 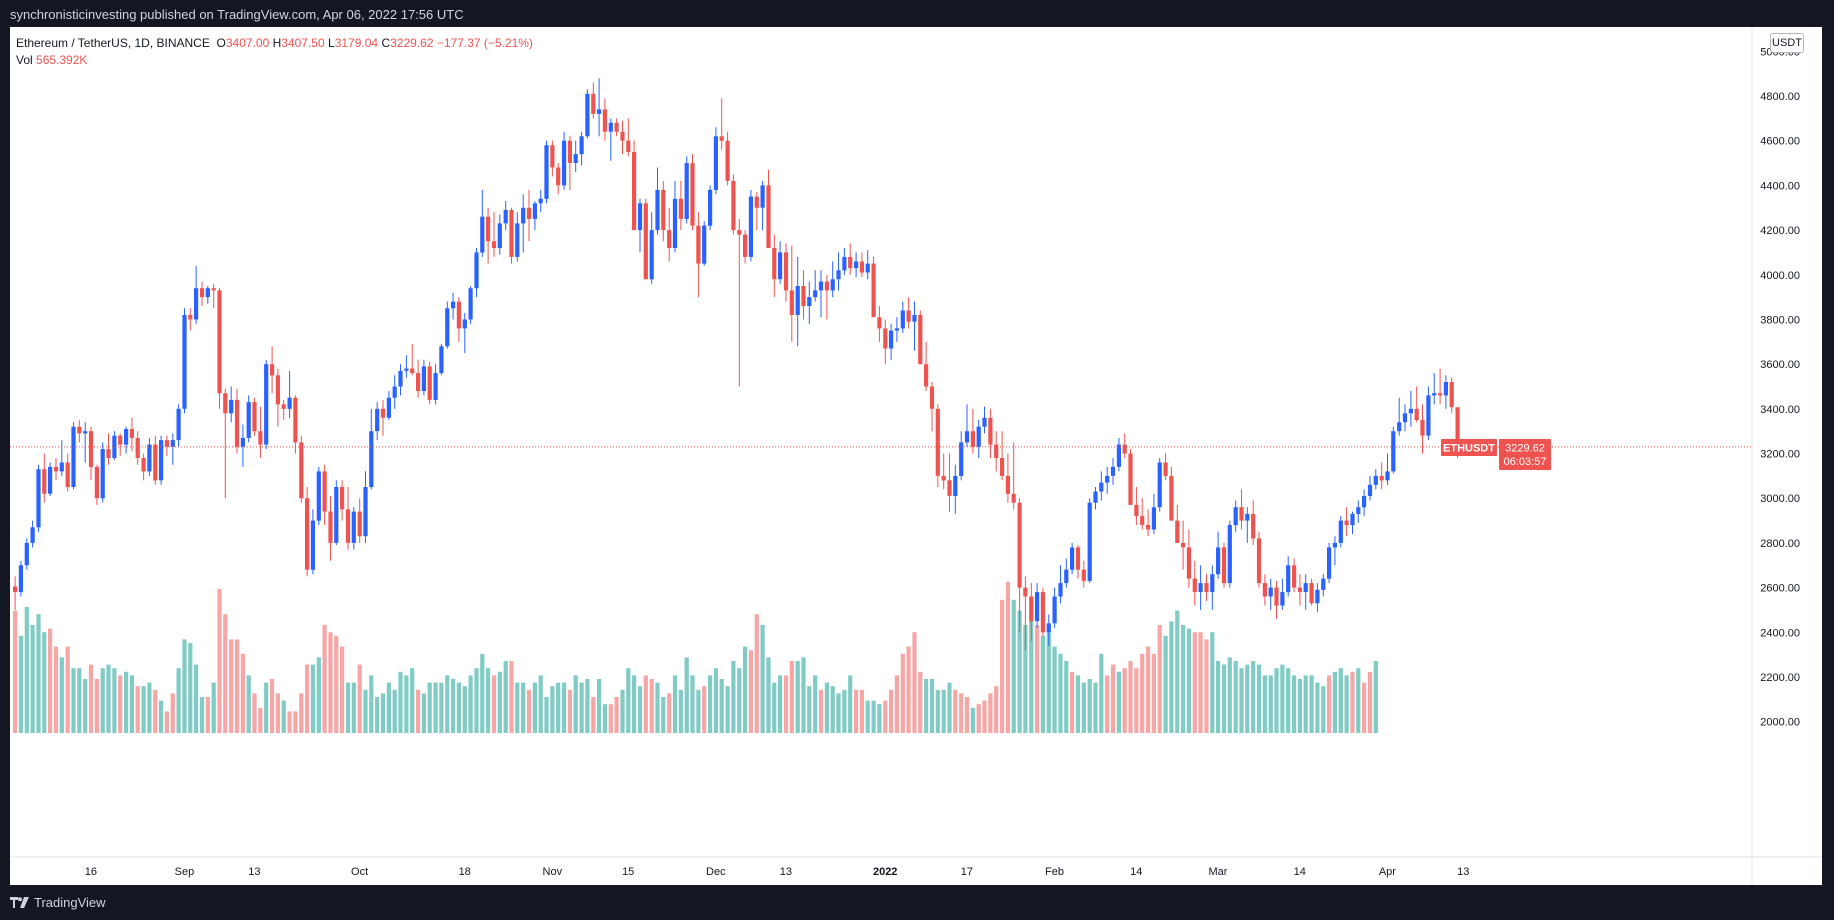 I want to click on symbol-label: Ethereum / TetherUS, 1D, BINANCE, so click(x=113, y=43).